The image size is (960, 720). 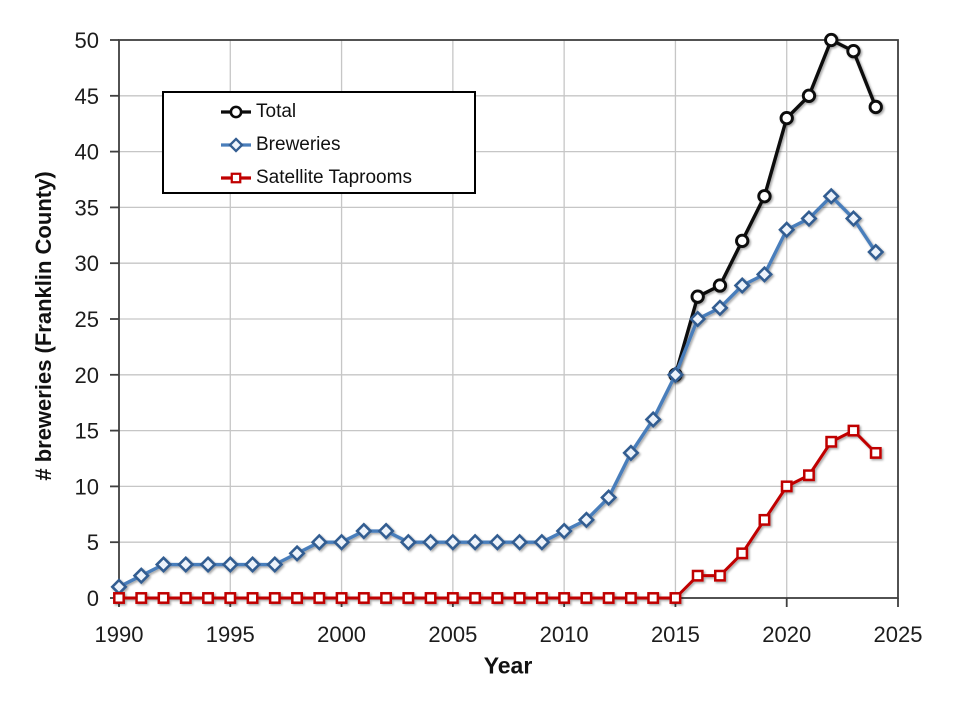 What do you see at coordinates (347, 144) in the screenshot?
I see `legend-item-breweries: Breweries` at bounding box center [347, 144].